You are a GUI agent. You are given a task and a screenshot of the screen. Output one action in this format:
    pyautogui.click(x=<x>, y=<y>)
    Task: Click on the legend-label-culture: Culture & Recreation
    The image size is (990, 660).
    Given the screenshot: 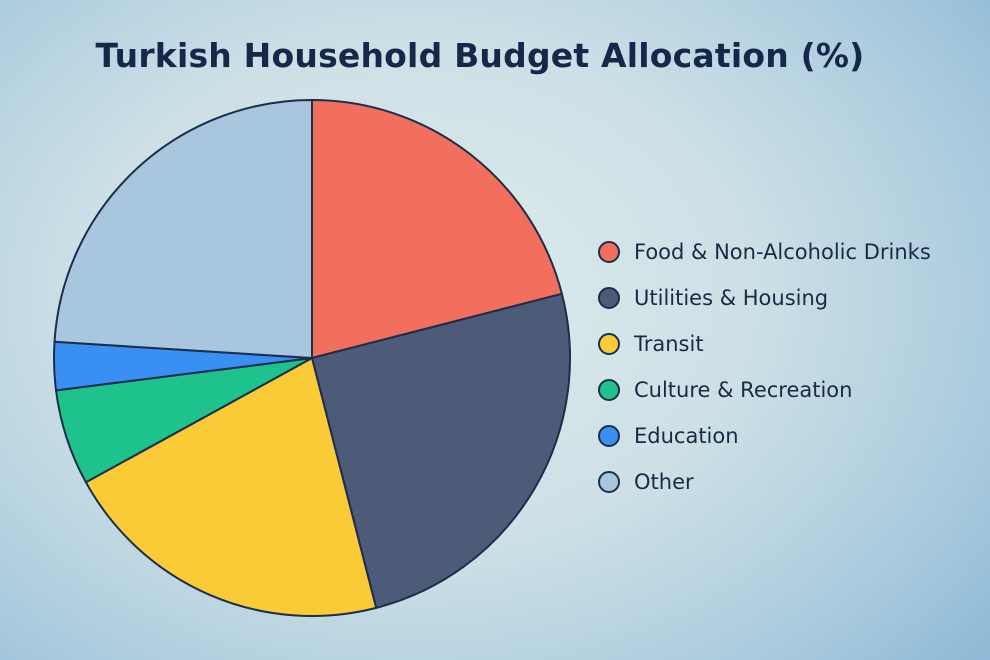 What is the action you would take?
    pyautogui.click(x=743, y=390)
    